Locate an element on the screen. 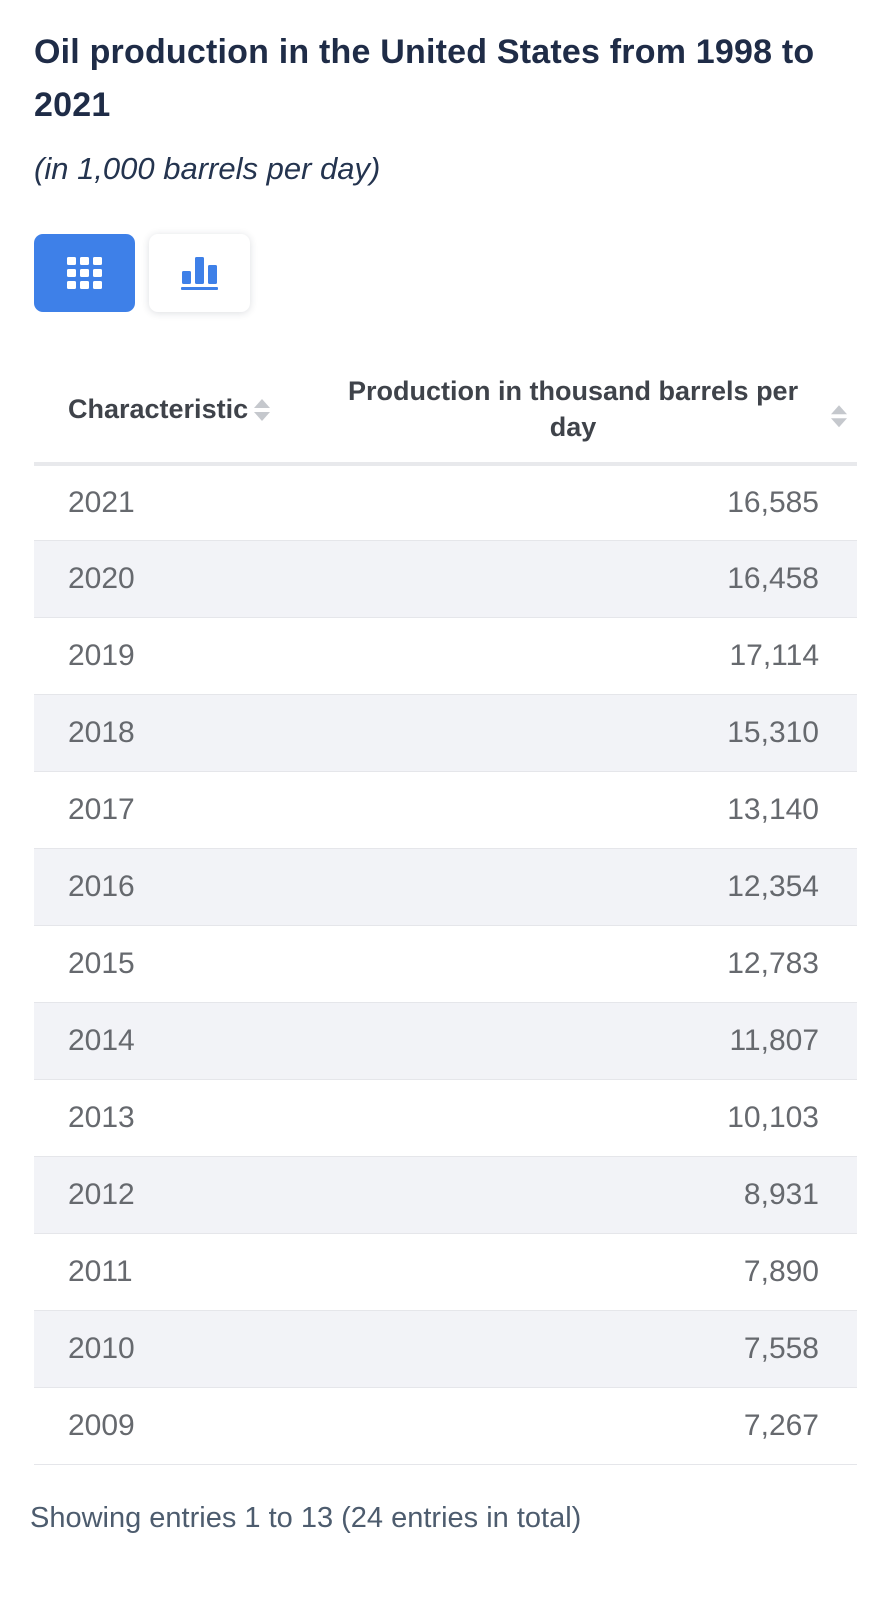 The image size is (891, 1600). table-row: 2010 7,558 is located at coordinates (445, 1349).